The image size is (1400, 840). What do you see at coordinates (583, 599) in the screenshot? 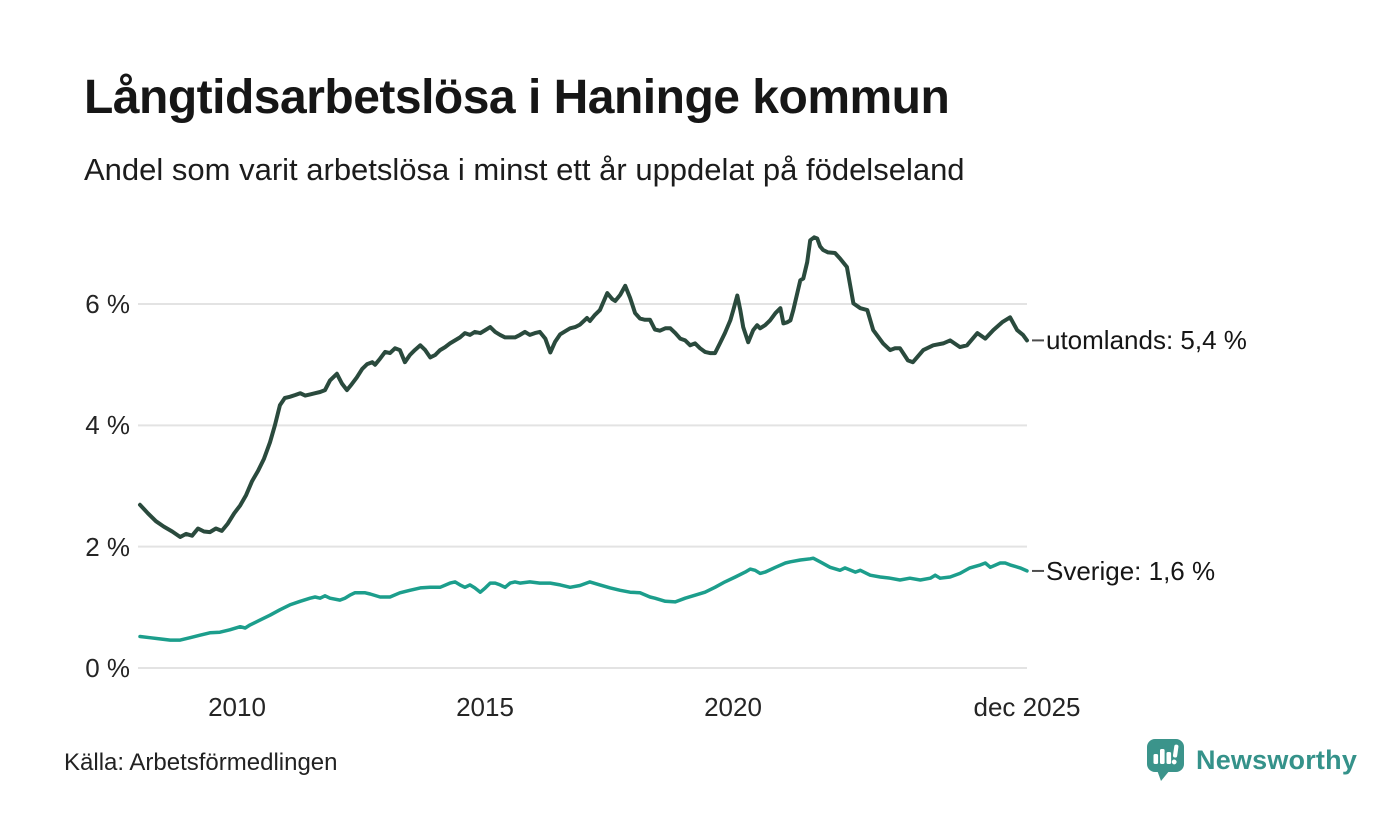
I see `series-line-Sverige` at bounding box center [583, 599].